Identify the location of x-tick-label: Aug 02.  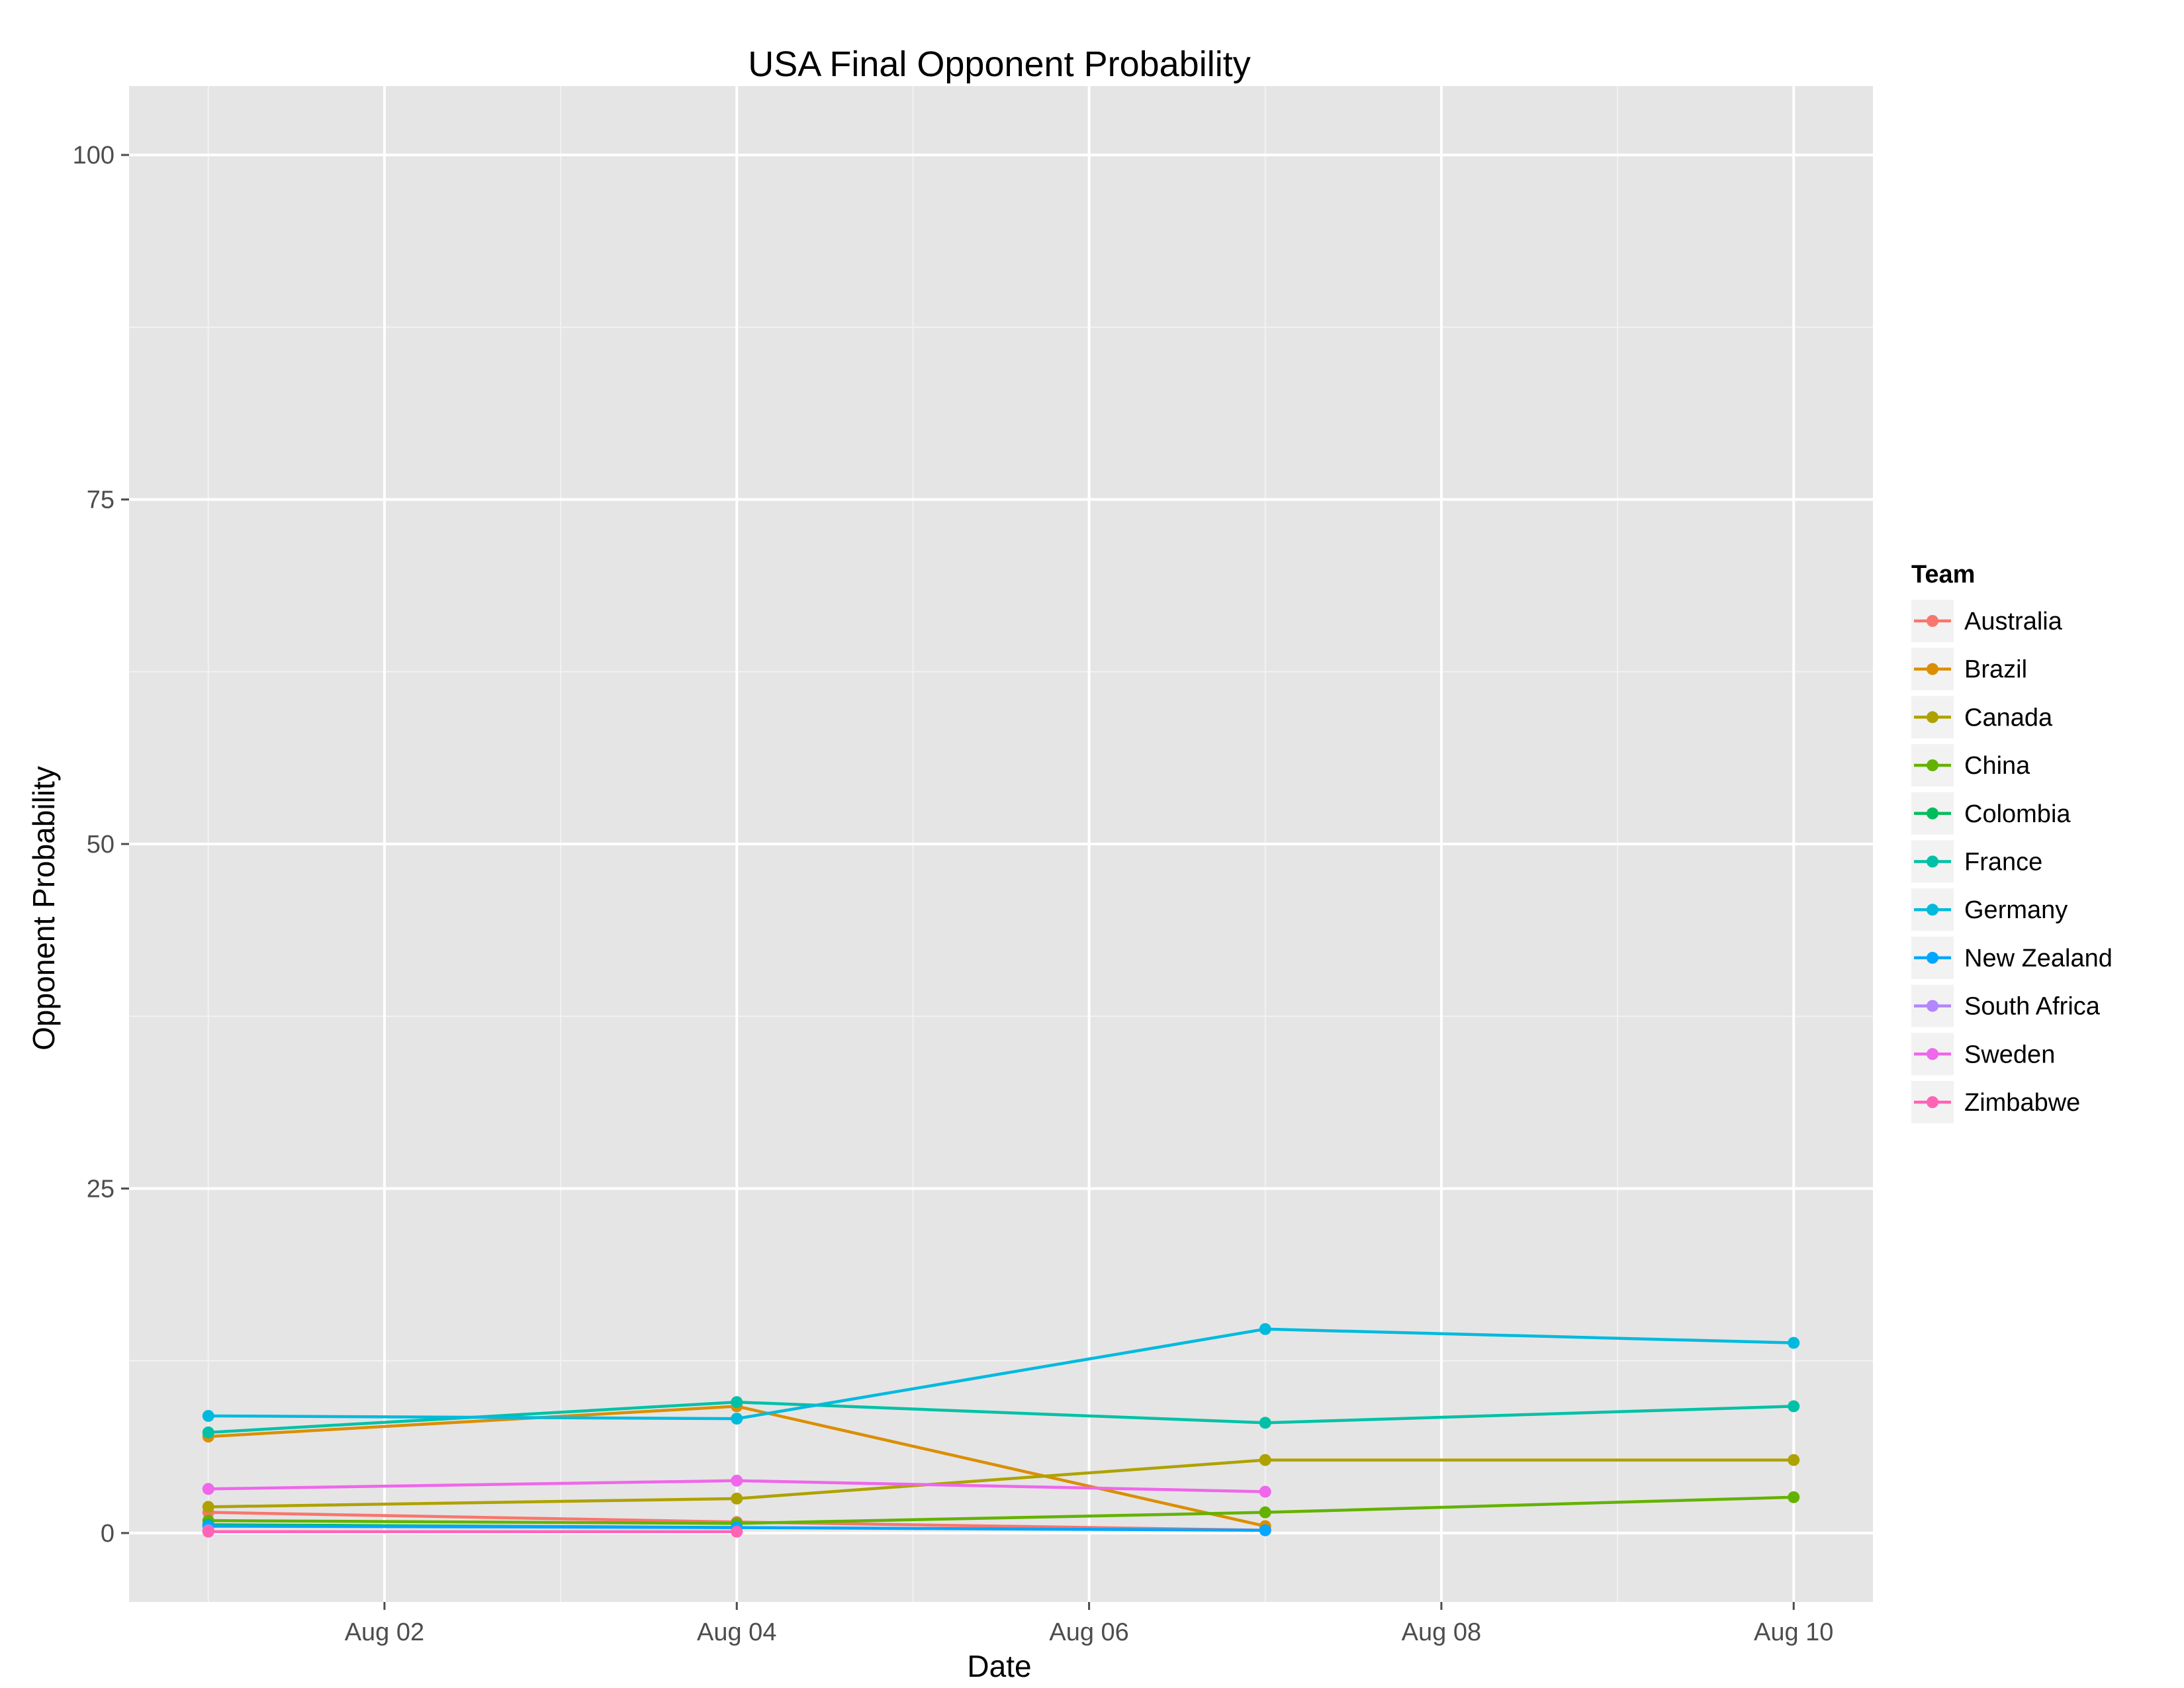
(385, 1632).